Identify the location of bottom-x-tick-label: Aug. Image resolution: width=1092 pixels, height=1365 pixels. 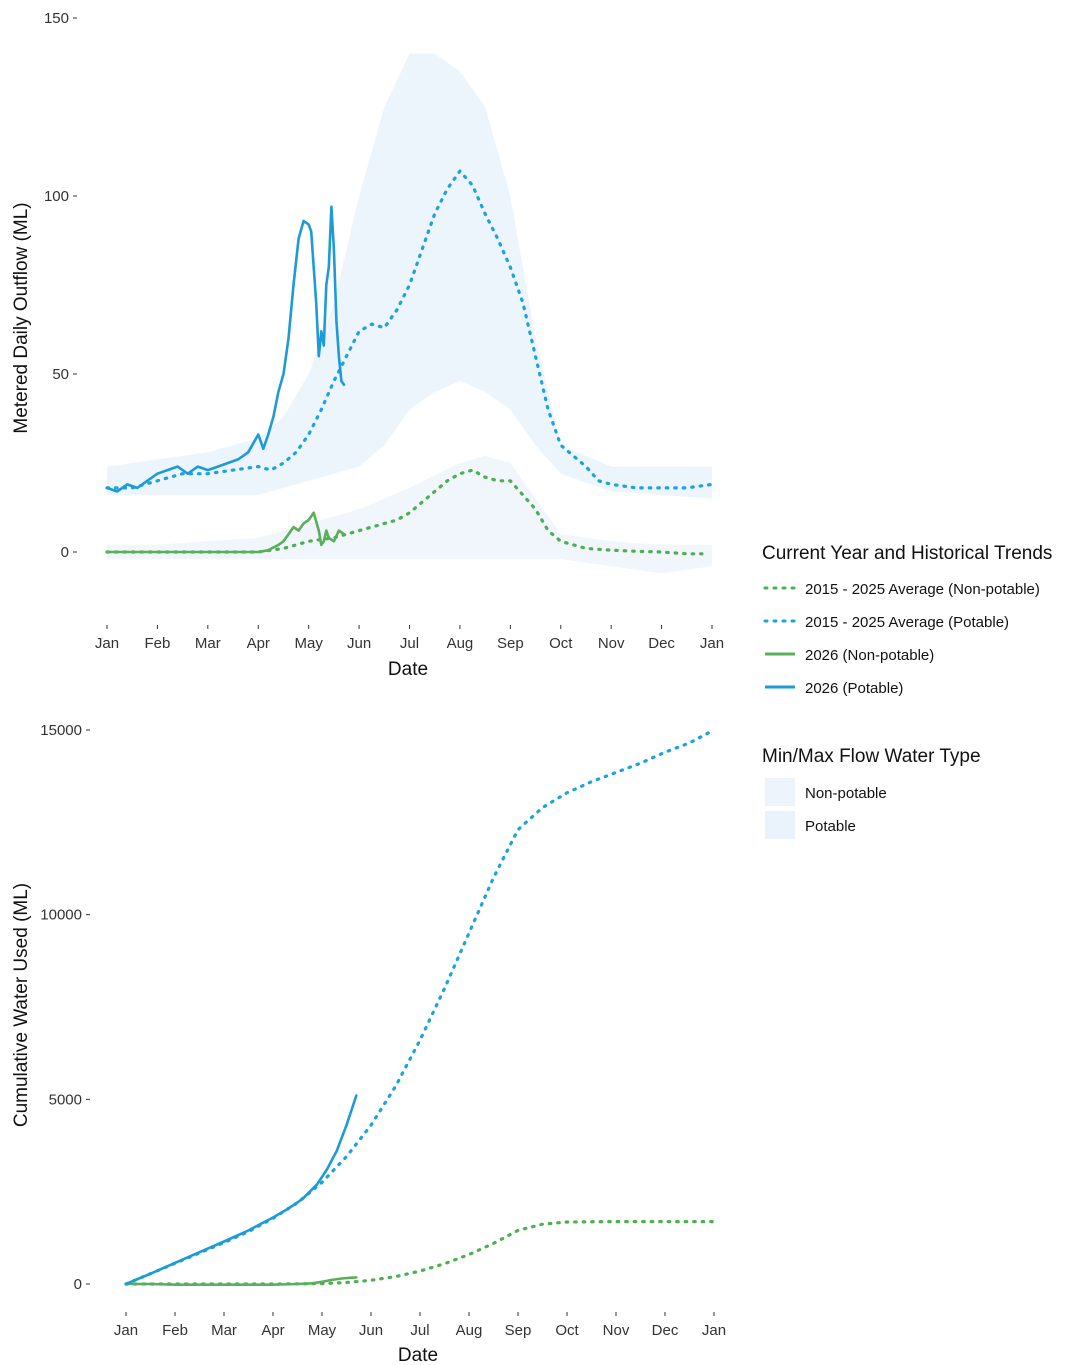
(469, 1330).